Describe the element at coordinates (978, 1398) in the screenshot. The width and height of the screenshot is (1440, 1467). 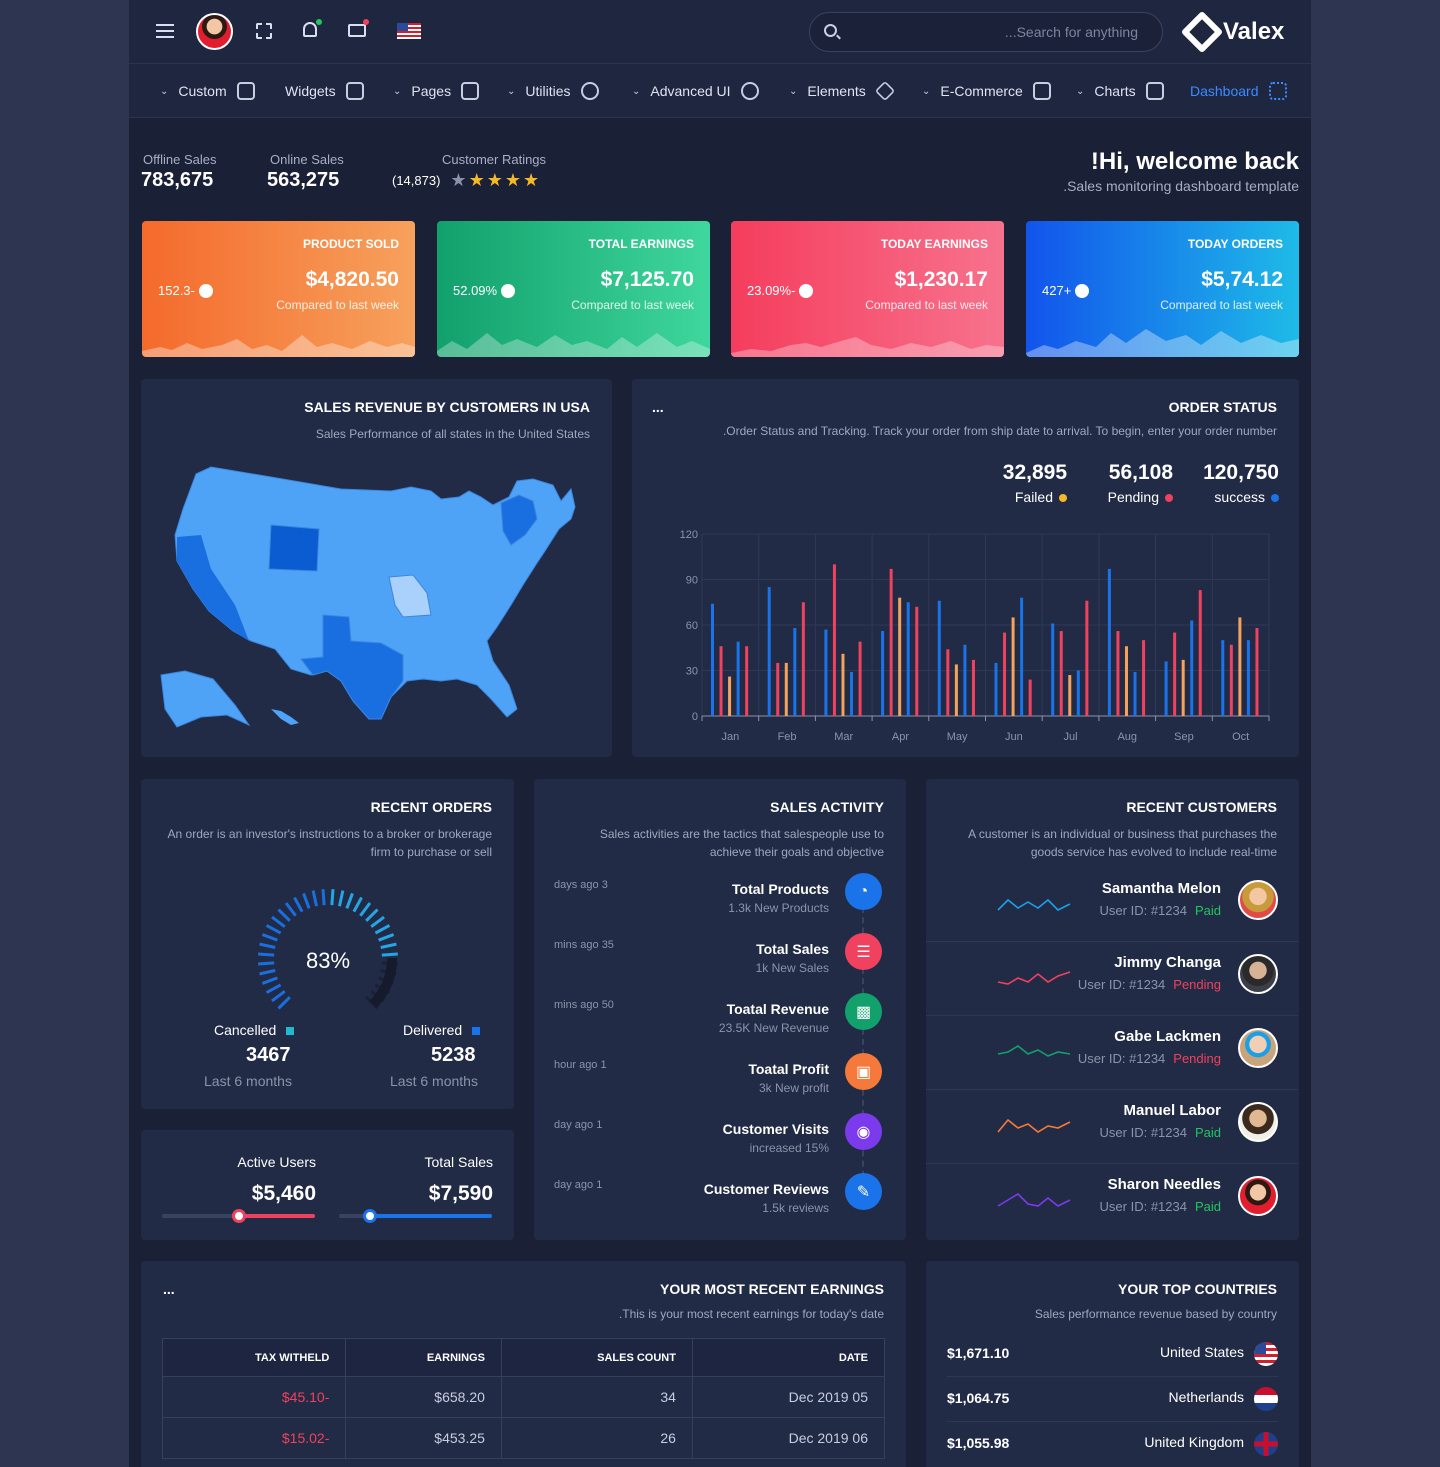
I see `country-amount: $1,064.75` at that location.